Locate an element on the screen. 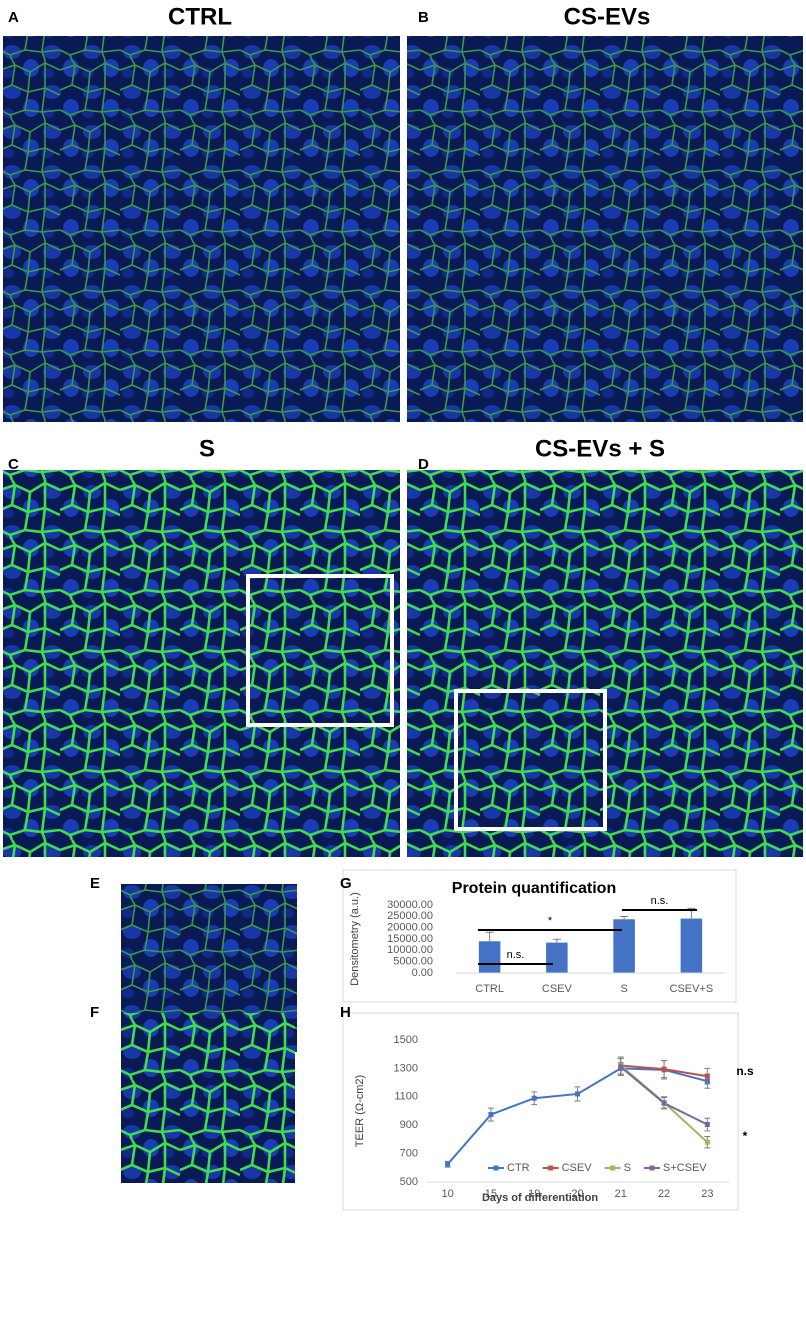 This screenshot has width=806, height=1326. panel-label: E is located at coordinates (95, 883).